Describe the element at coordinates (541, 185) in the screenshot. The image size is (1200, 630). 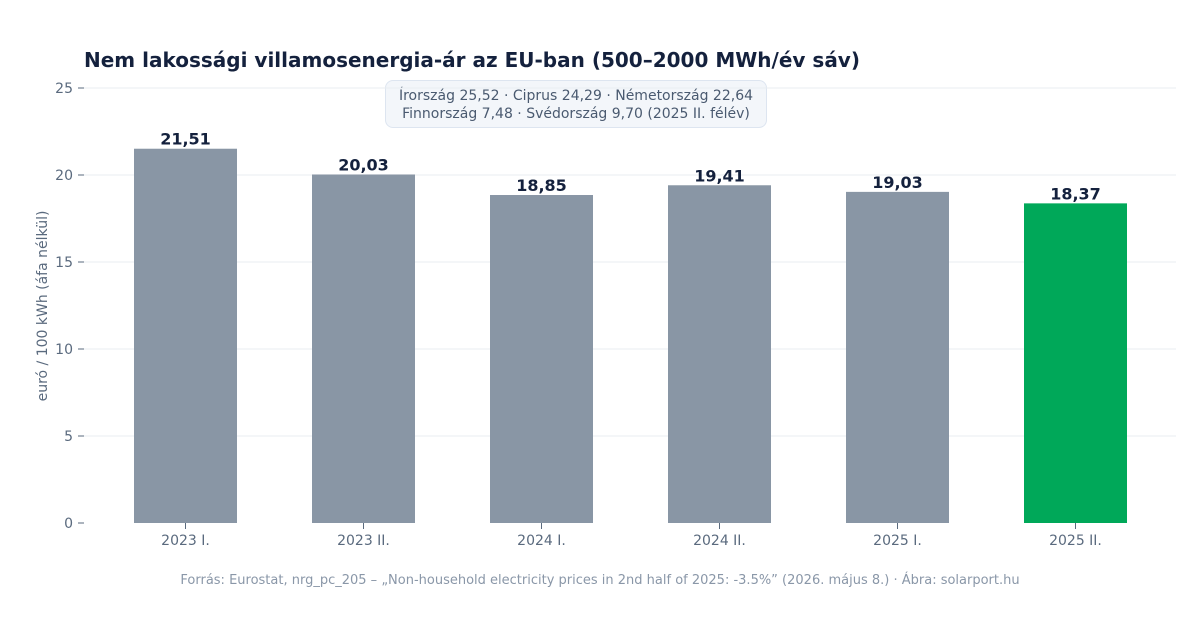
I see `value-label: 18,85` at that location.